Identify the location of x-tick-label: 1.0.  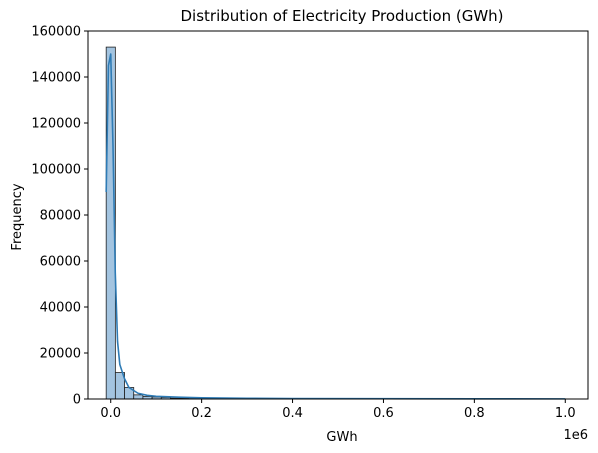
(565, 413).